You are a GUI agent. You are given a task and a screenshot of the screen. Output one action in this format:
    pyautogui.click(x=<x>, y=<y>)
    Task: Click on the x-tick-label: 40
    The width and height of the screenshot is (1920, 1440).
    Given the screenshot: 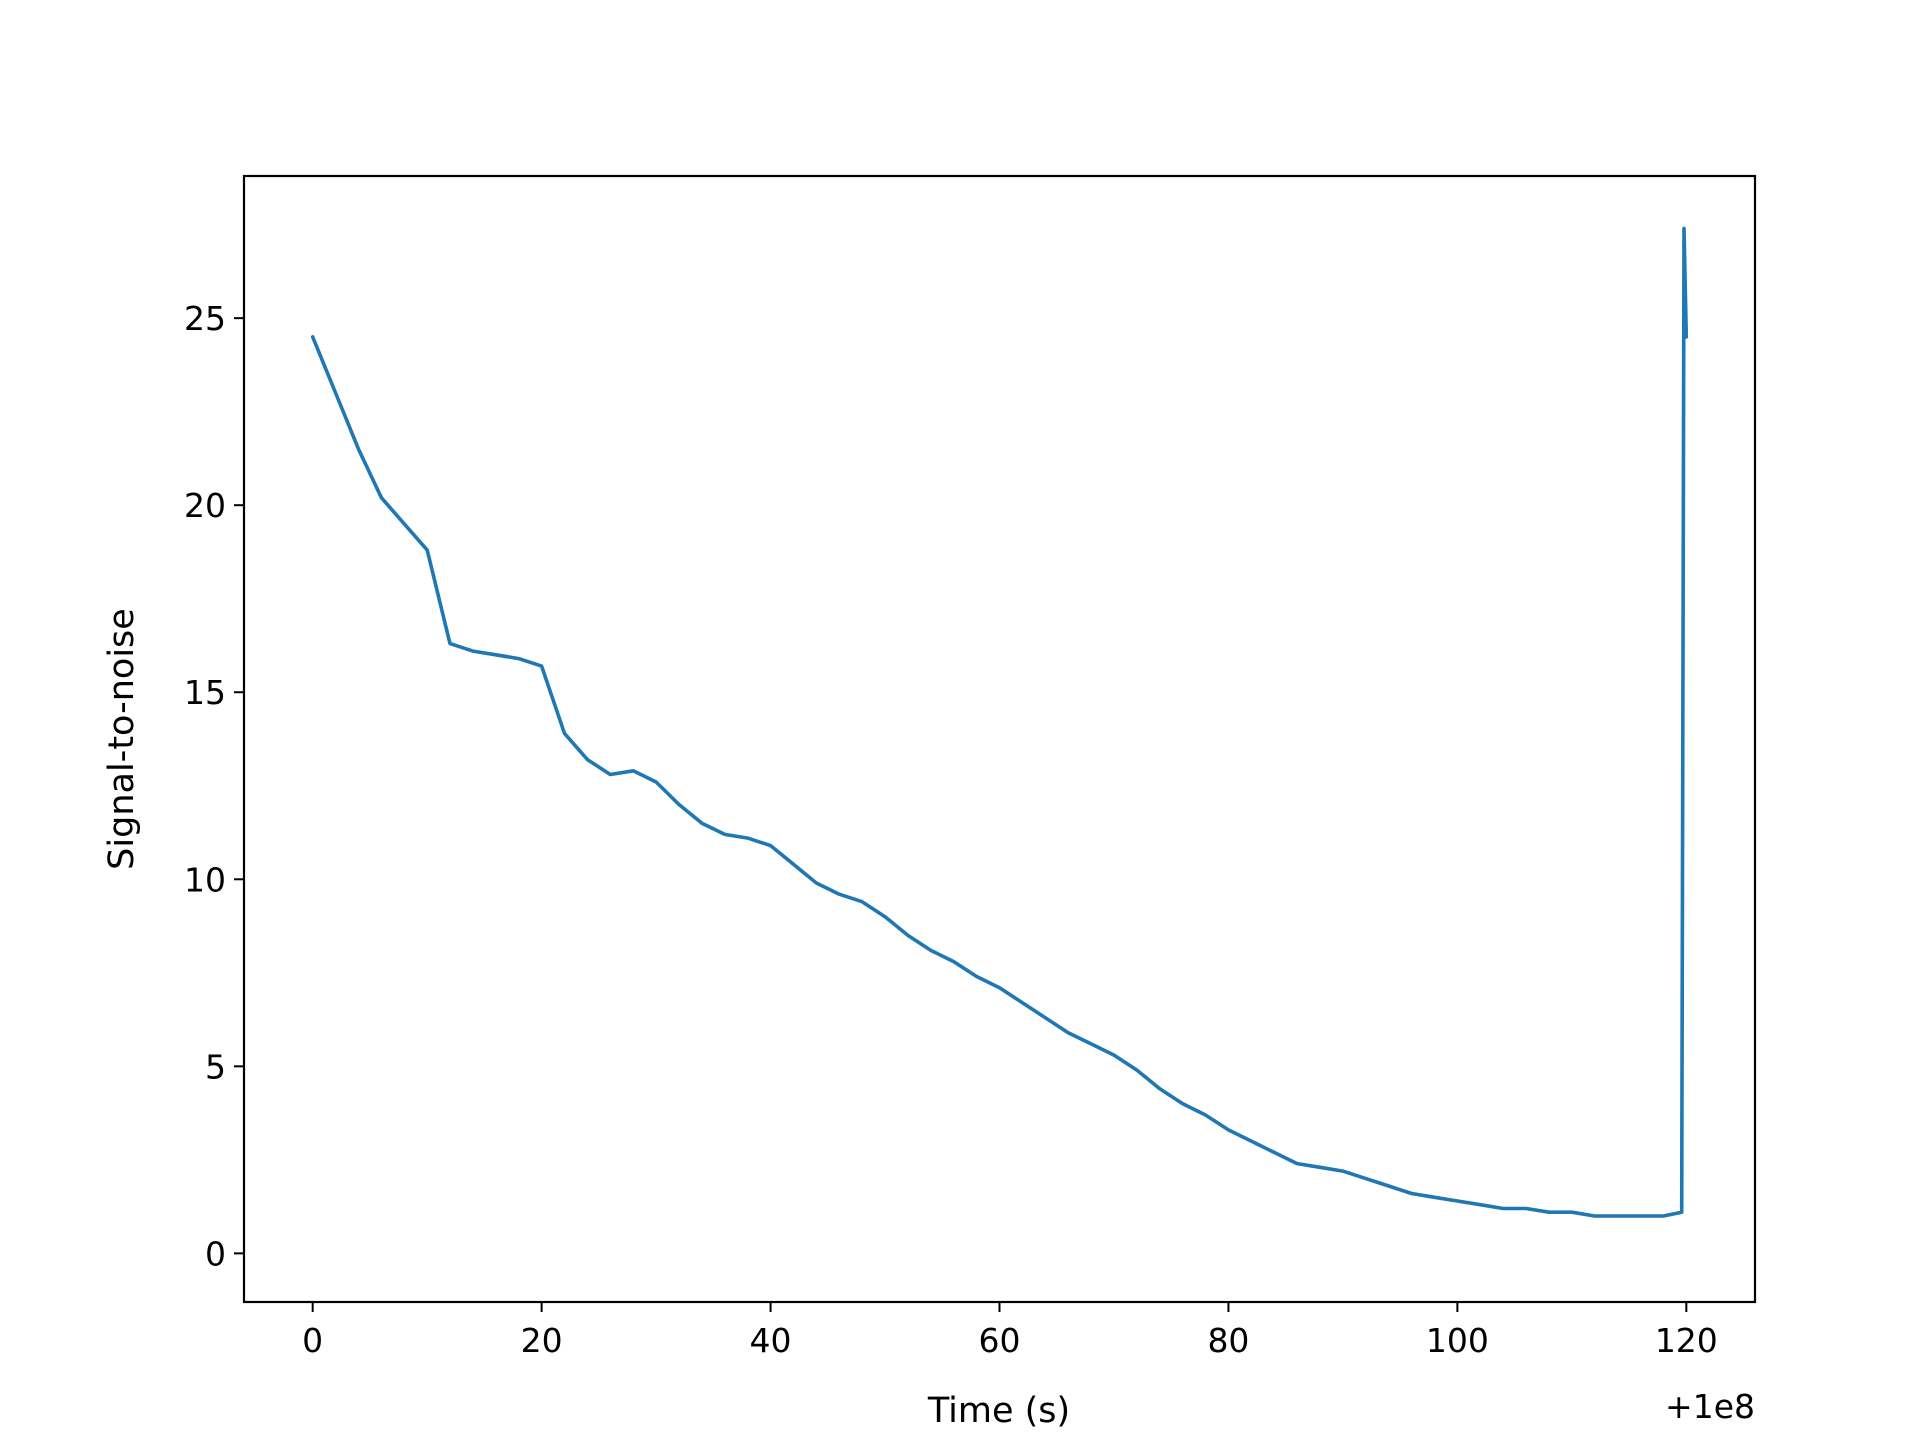 What is the action you would take?
    pyautogui.click(x=771, y=1340)
    